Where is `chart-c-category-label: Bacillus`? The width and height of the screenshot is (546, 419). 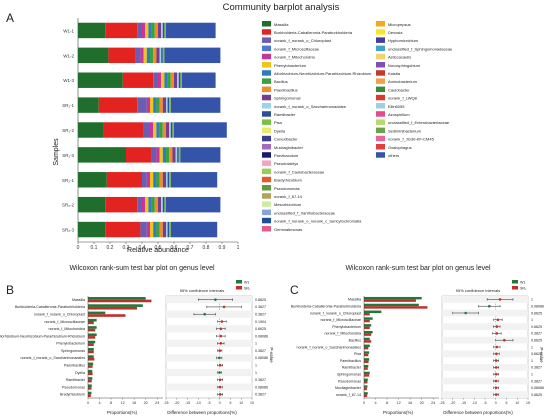 chart-c-category-label: Bacillus is located at coordinates (355, 341).